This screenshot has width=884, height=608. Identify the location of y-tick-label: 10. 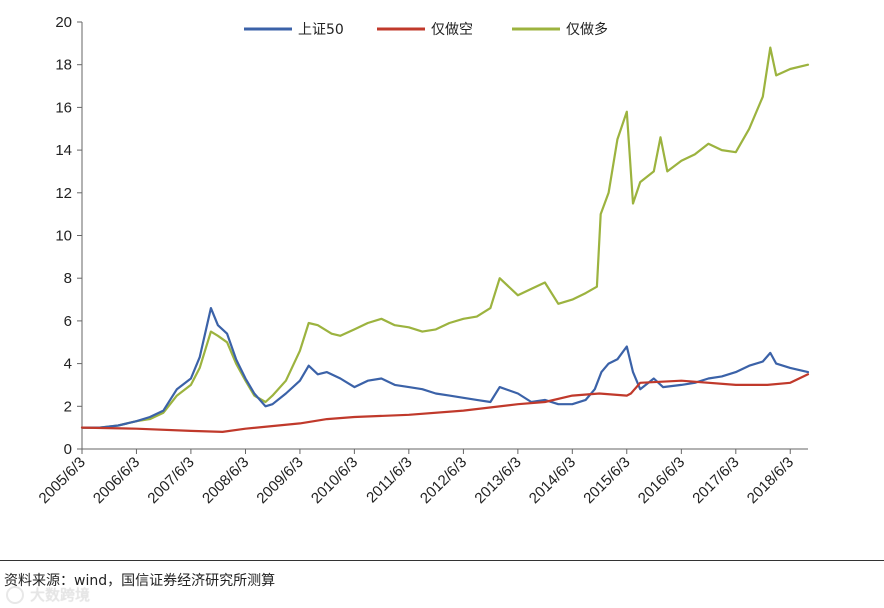
(63, 236).